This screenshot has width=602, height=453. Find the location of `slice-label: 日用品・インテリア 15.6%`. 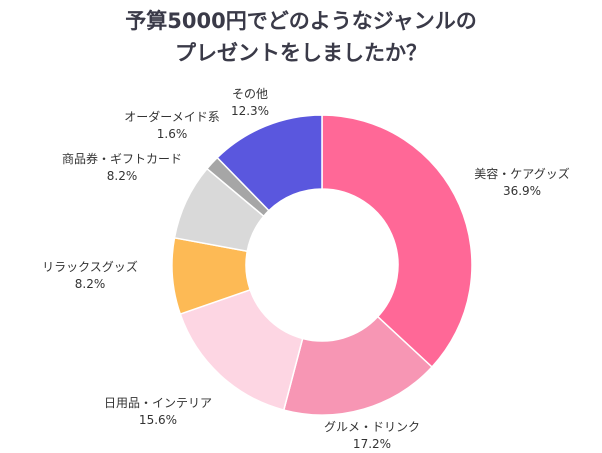

slice-label: 日用品・インテリア 15.6% is located at coordinates (158, 412).